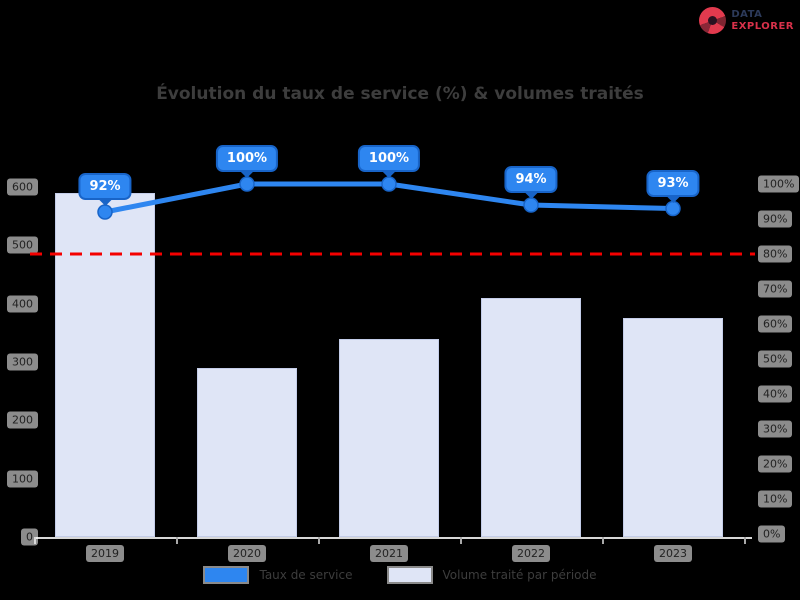  What do you see at coordinates (247, 553) in the screenshot?
I see `category-label-2020: 2020` at bounding box center [247, 553].